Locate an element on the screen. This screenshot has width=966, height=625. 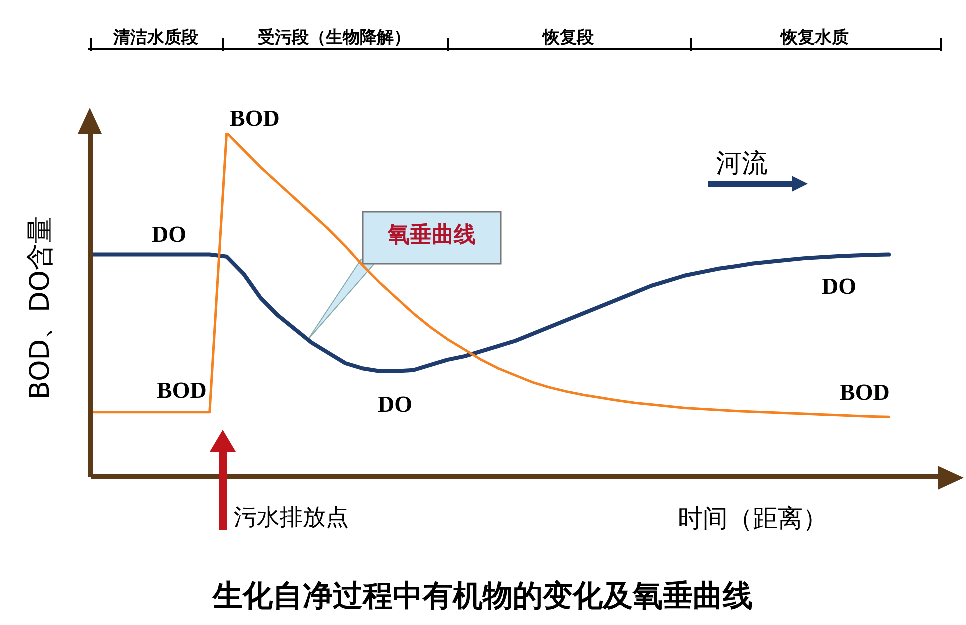
x-axis-title: 时间（距离） is located at coordinates (753, 519).